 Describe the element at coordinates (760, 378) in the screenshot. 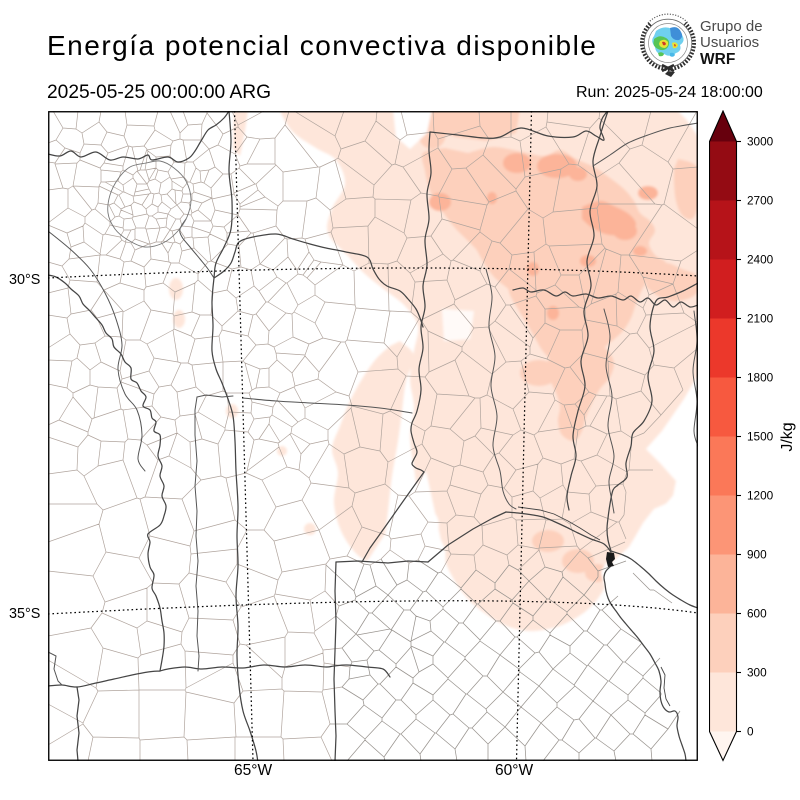

I see `svg-text: 1800` at that location.